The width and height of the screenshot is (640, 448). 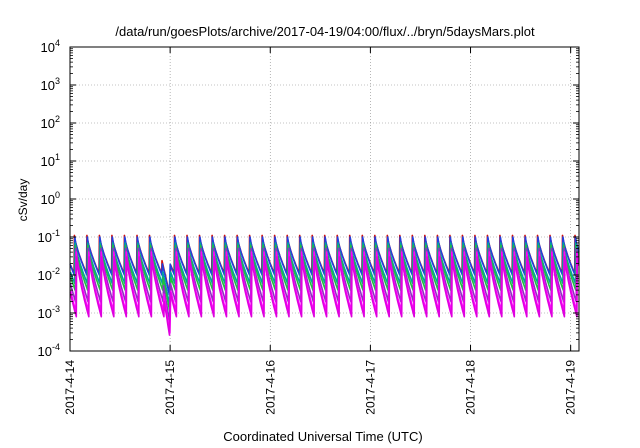 I want to click on y-tick-label: 10¹, so click(x=50, y=160).